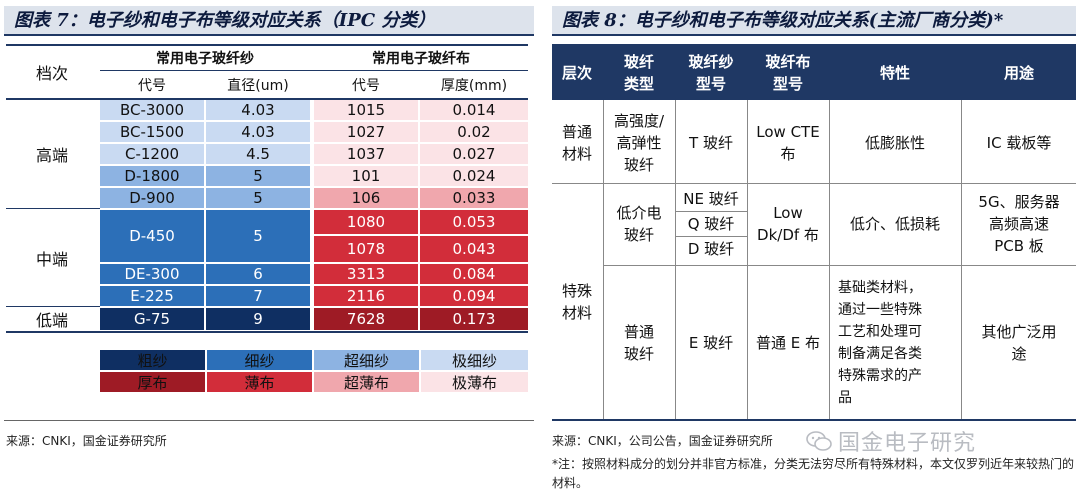 This screenshot has height=494, width=1080. I want to click on cloth-code-cell: 7628, so click(366, 319).